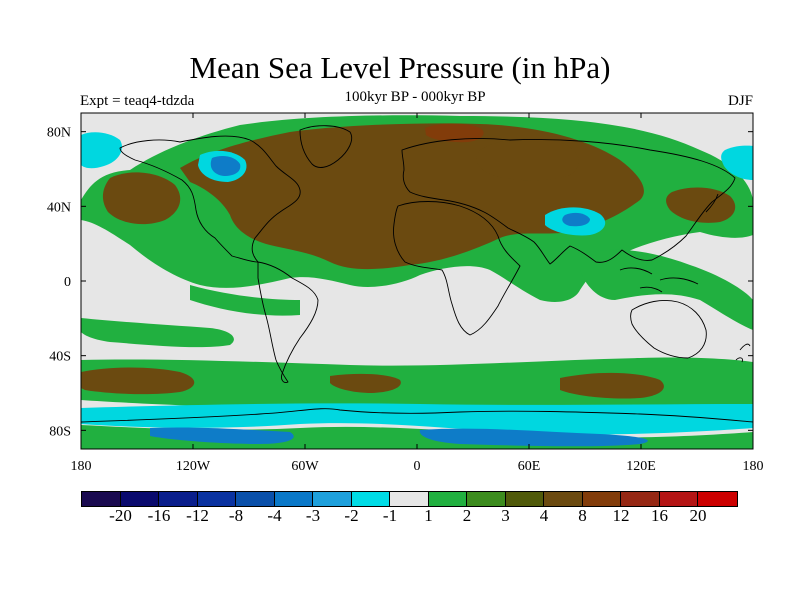 This screenshot has width=800, height=600. Describe the element at coordinates (743, 353) in the screenshot. I see `coast-new-zealand` at that location.